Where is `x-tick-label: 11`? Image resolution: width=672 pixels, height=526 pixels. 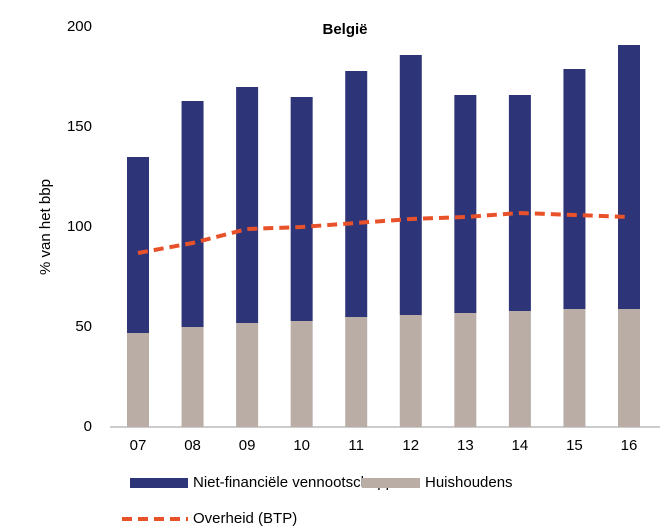
x-tick-label: 11 is located at coordinates (356, 445).